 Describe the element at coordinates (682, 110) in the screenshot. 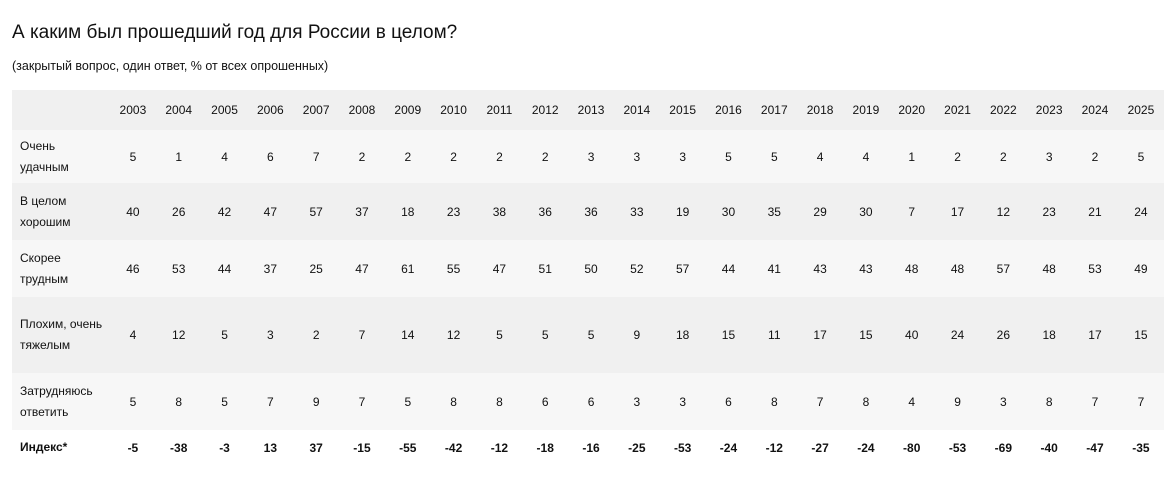

I see `year-header: 2015` at that location.